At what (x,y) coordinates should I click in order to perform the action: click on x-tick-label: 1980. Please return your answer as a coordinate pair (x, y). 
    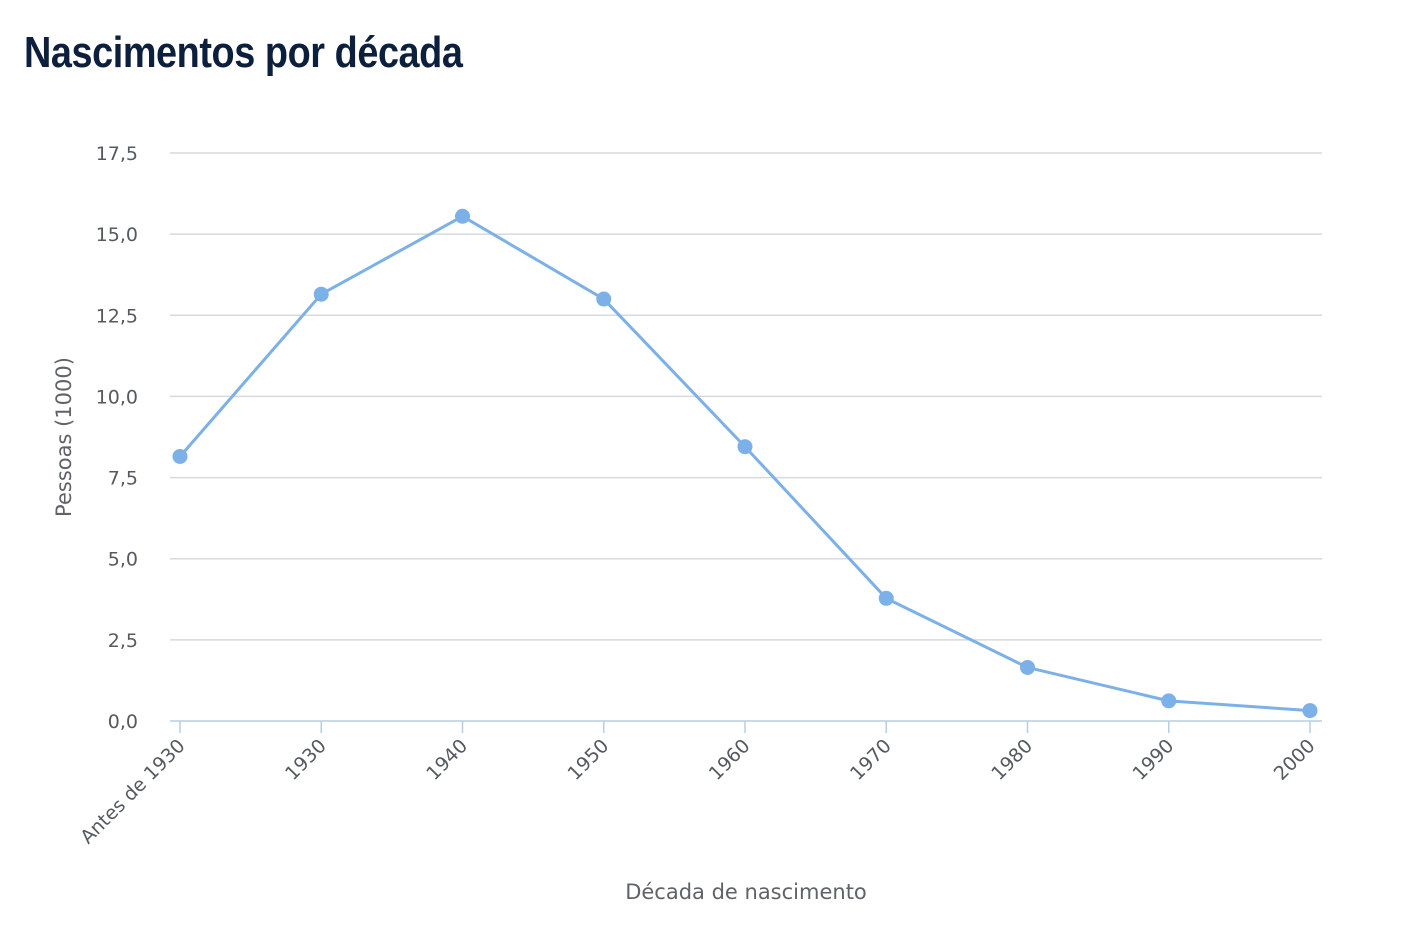
    Looking at the image, I should click on (1012, 760).